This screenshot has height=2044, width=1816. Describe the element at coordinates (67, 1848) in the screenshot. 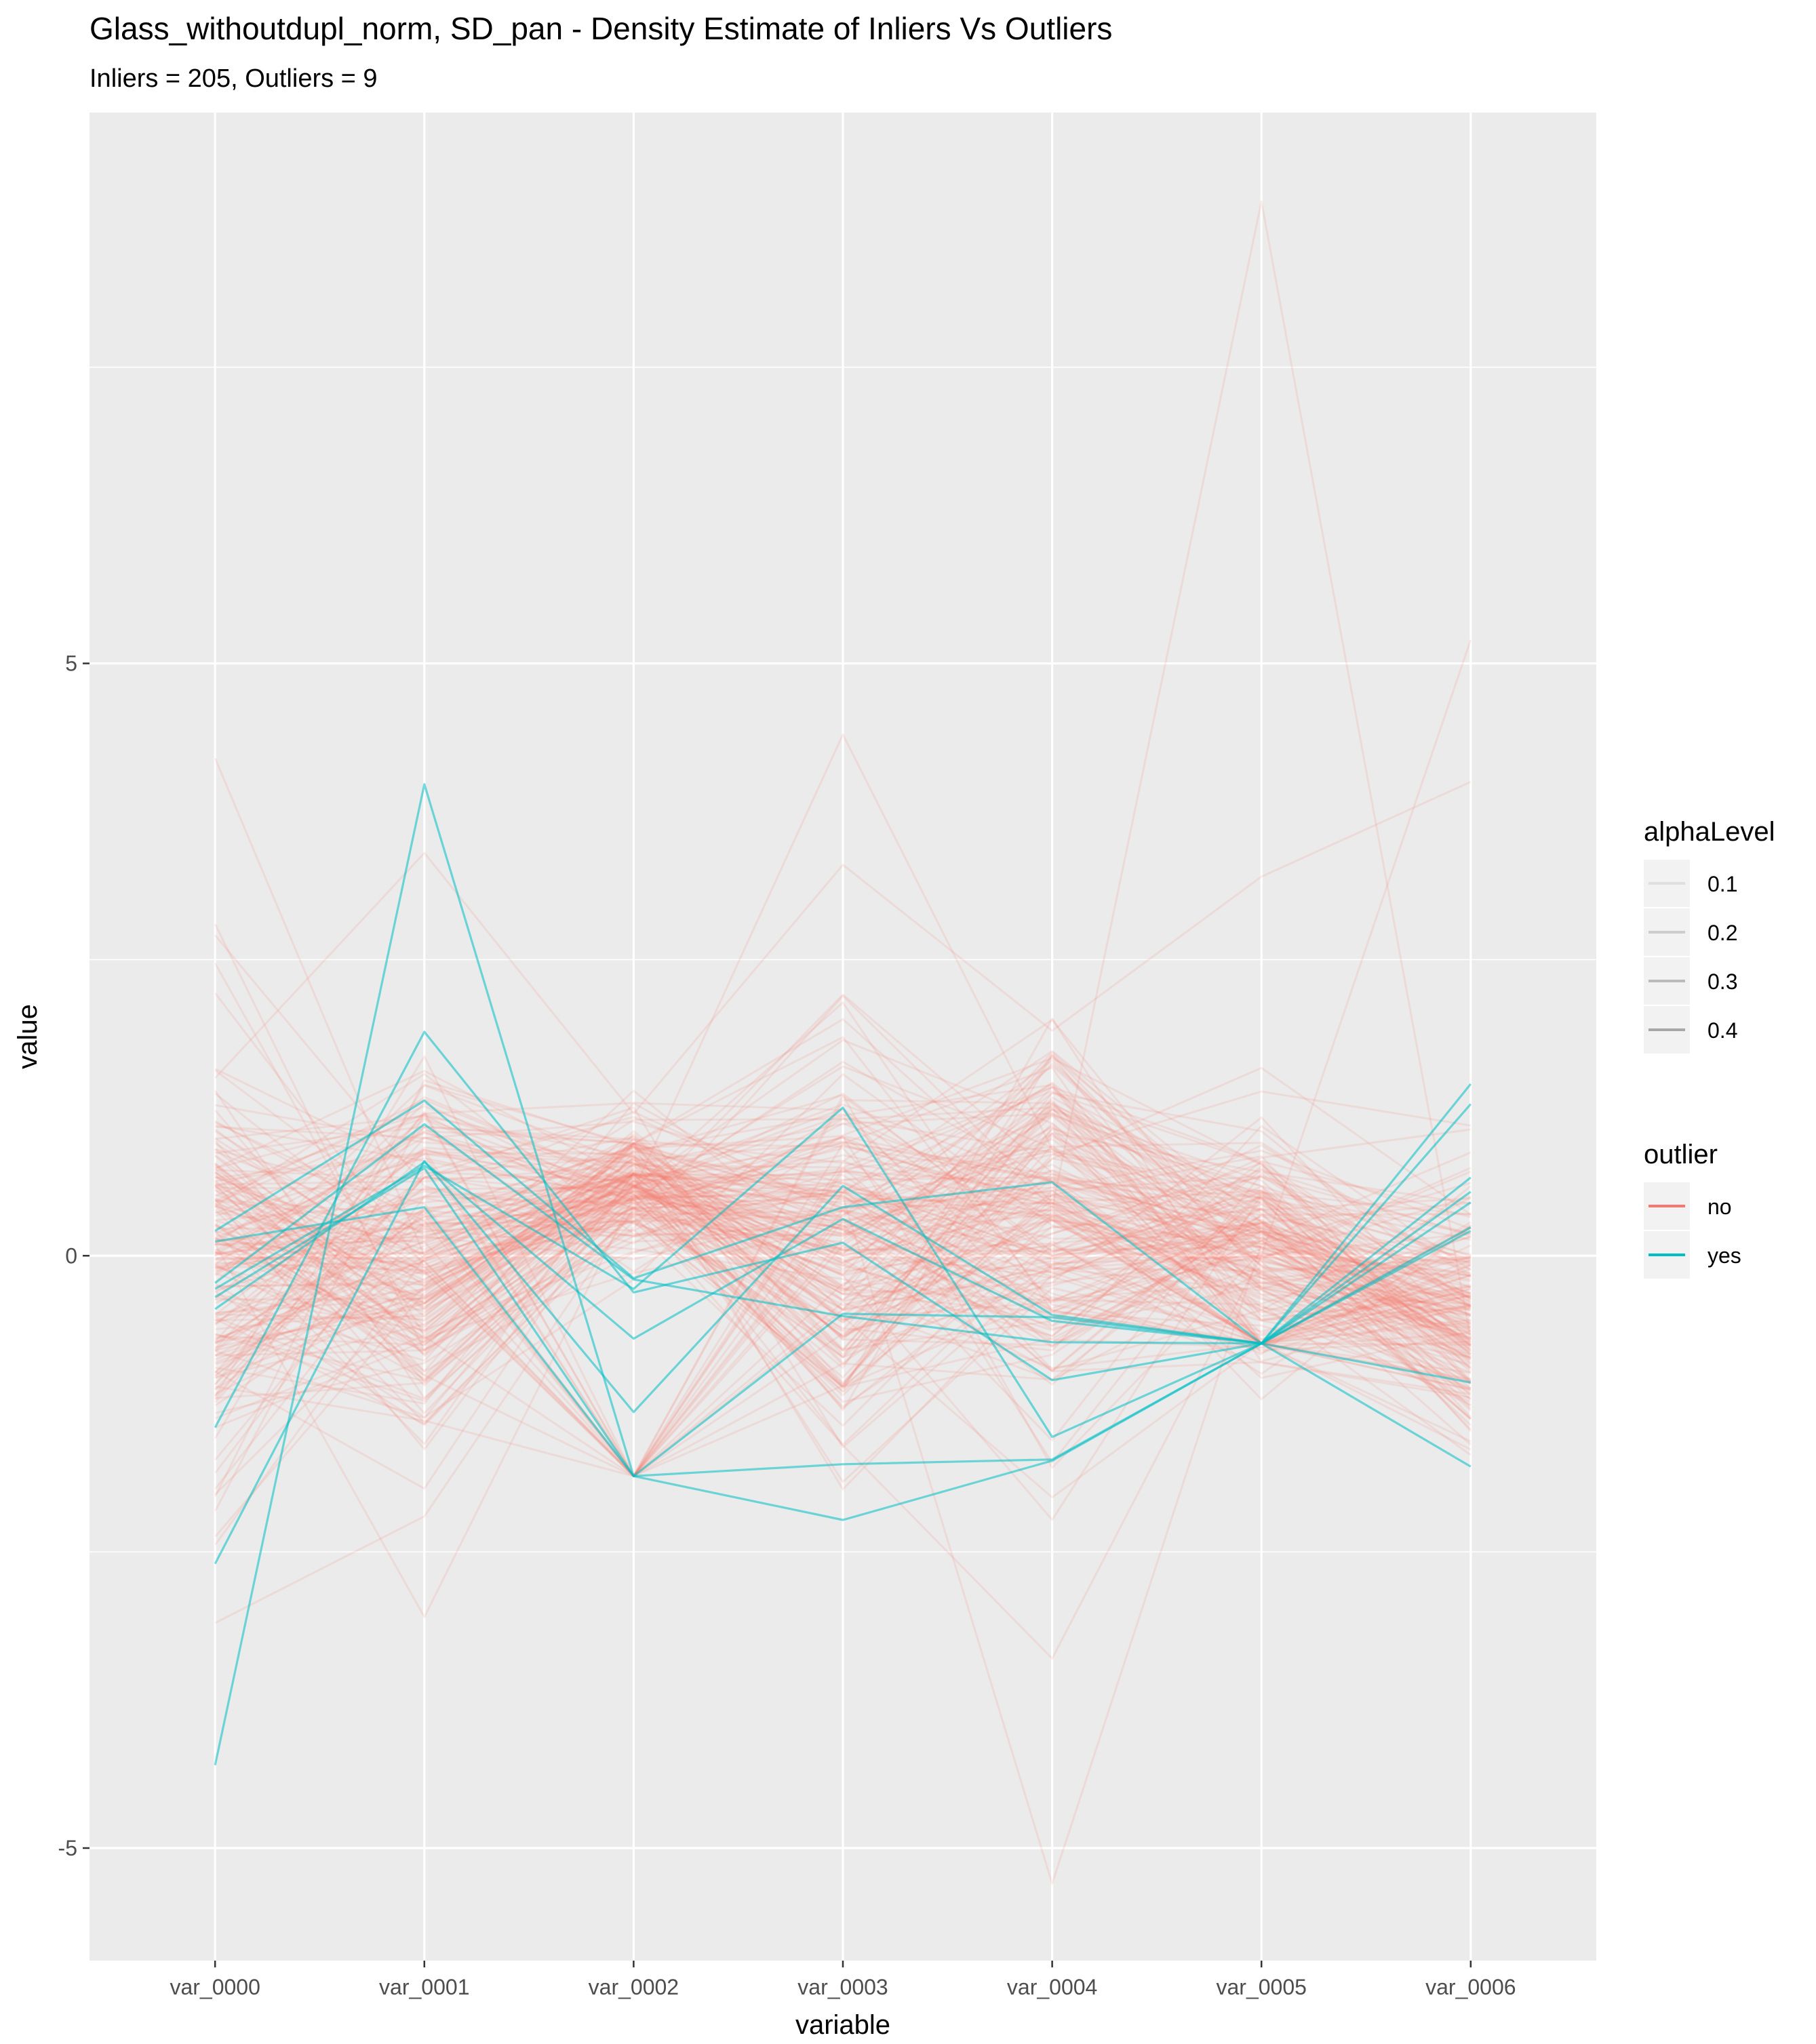

I see `y-tick-label: -5` at that location.